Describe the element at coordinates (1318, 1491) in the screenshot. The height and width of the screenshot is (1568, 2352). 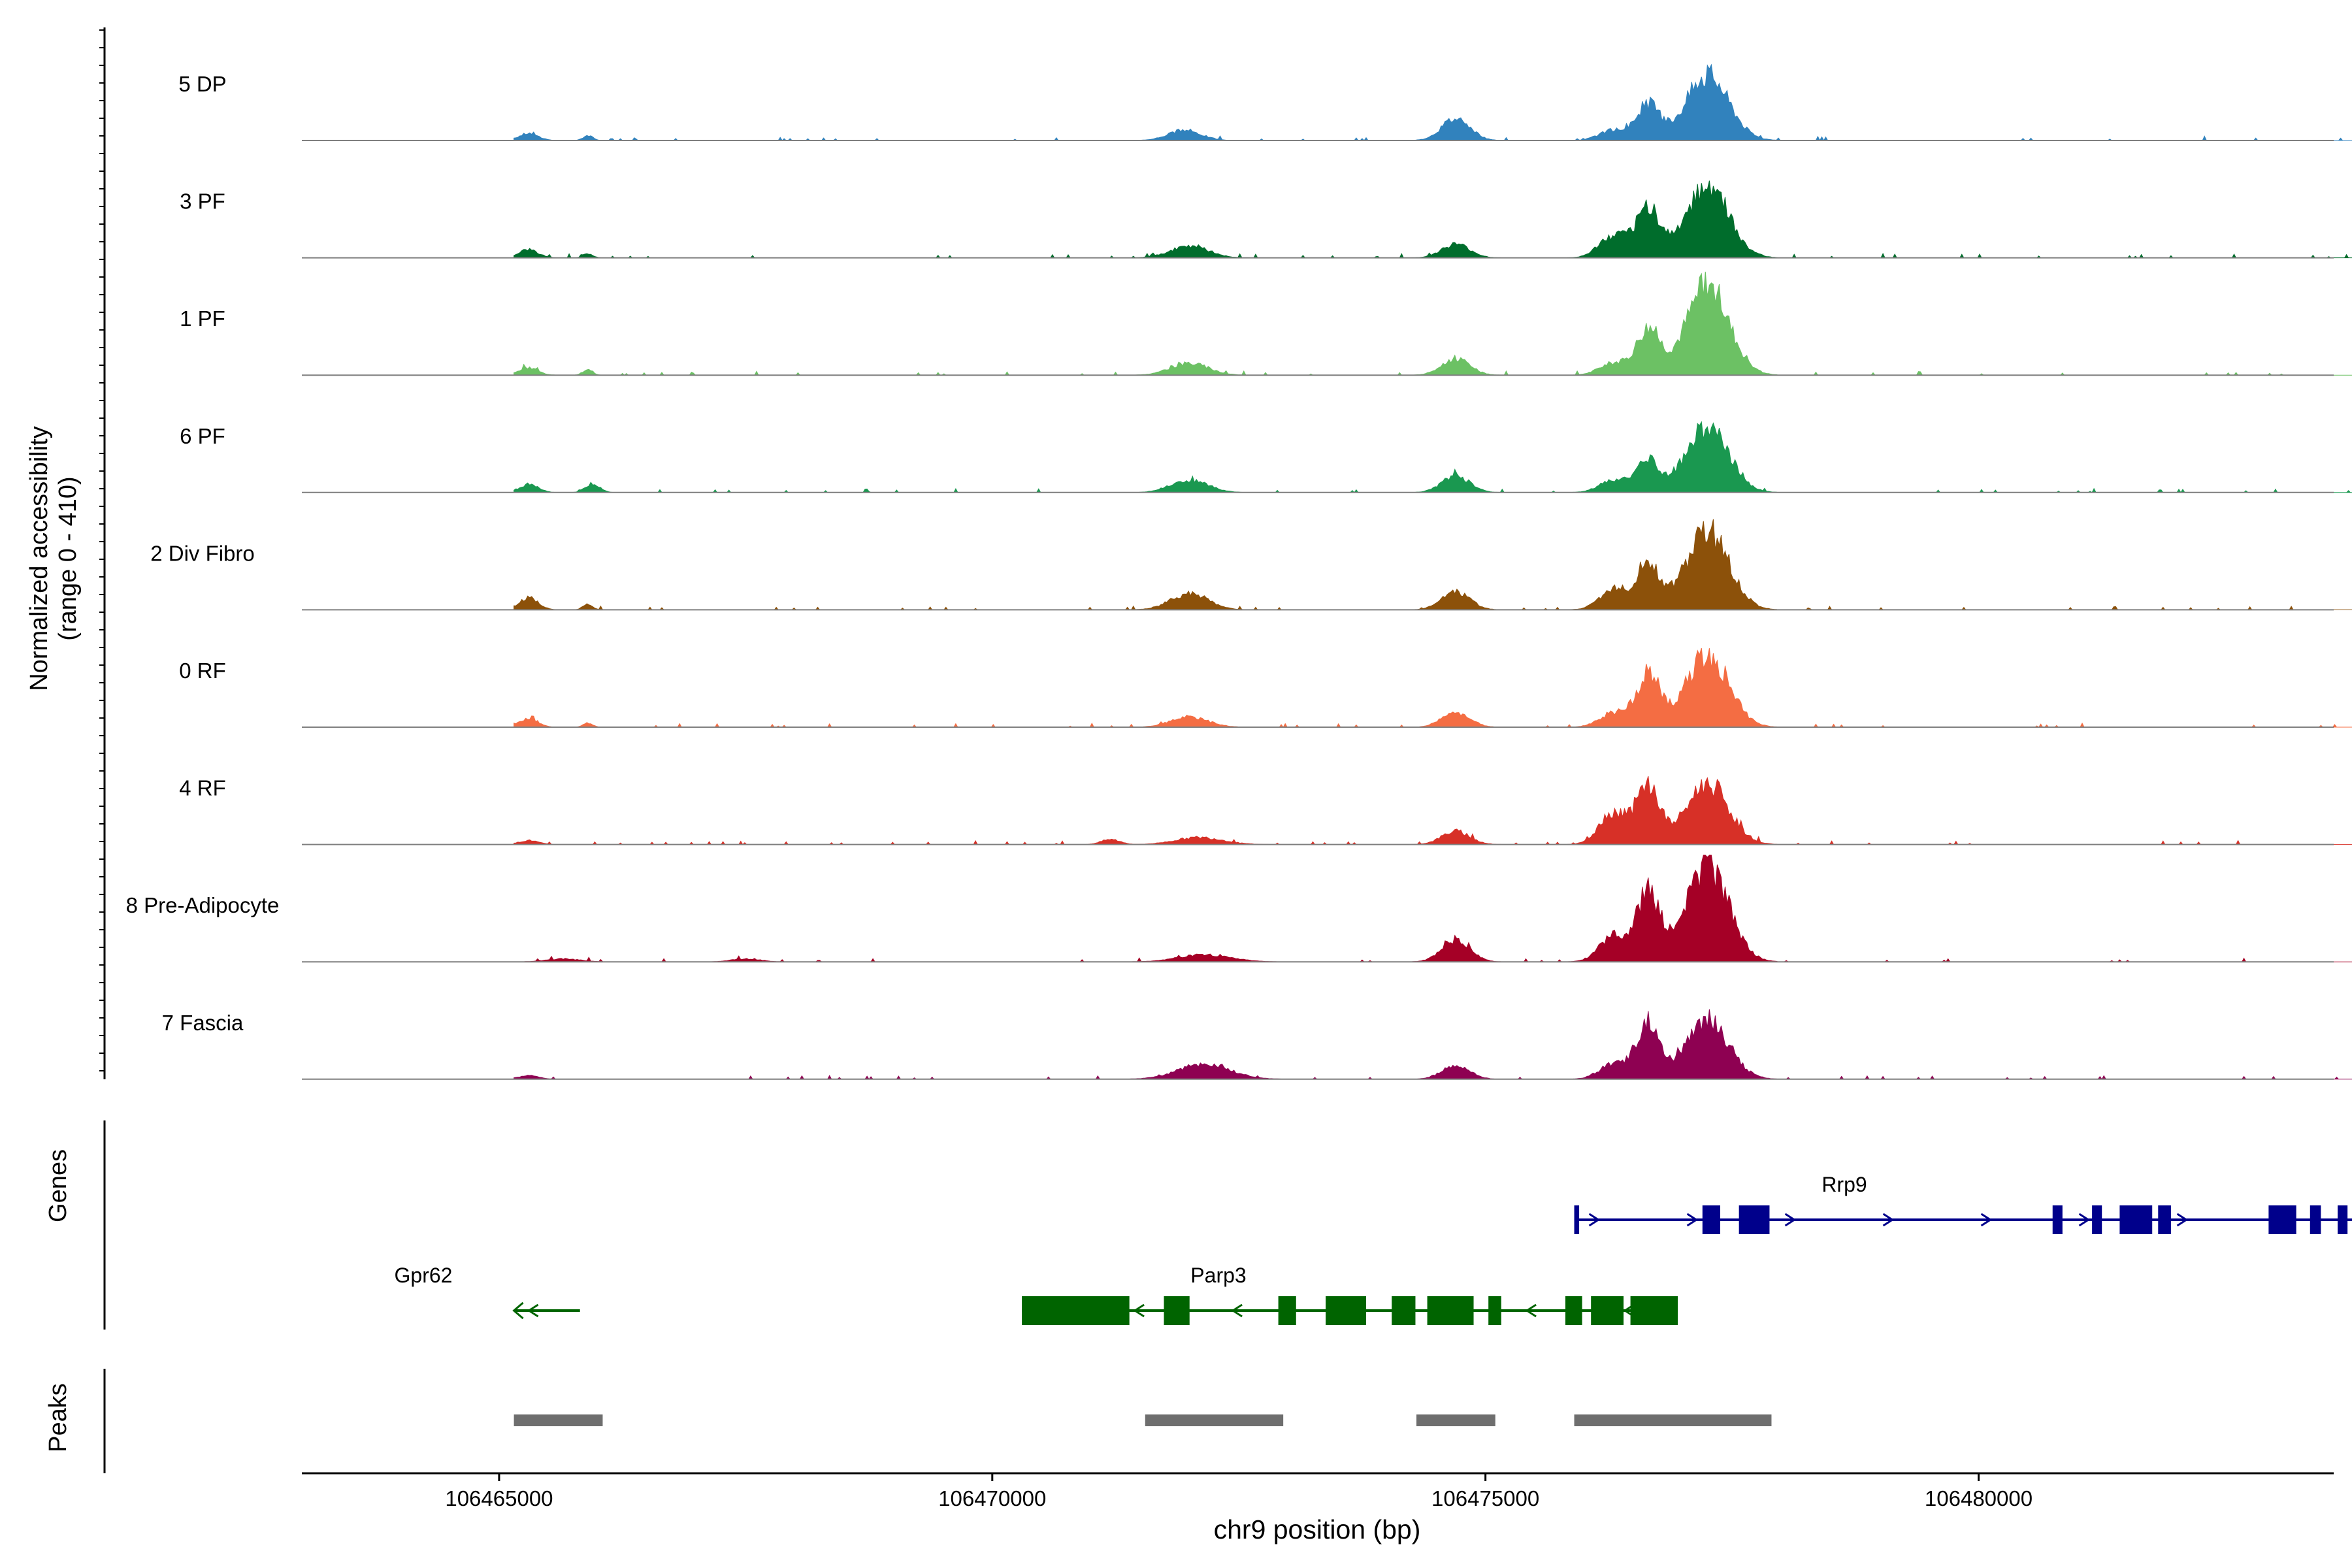
I see `x-axis: 106465000 106470000 106475000 106480000` at that location.